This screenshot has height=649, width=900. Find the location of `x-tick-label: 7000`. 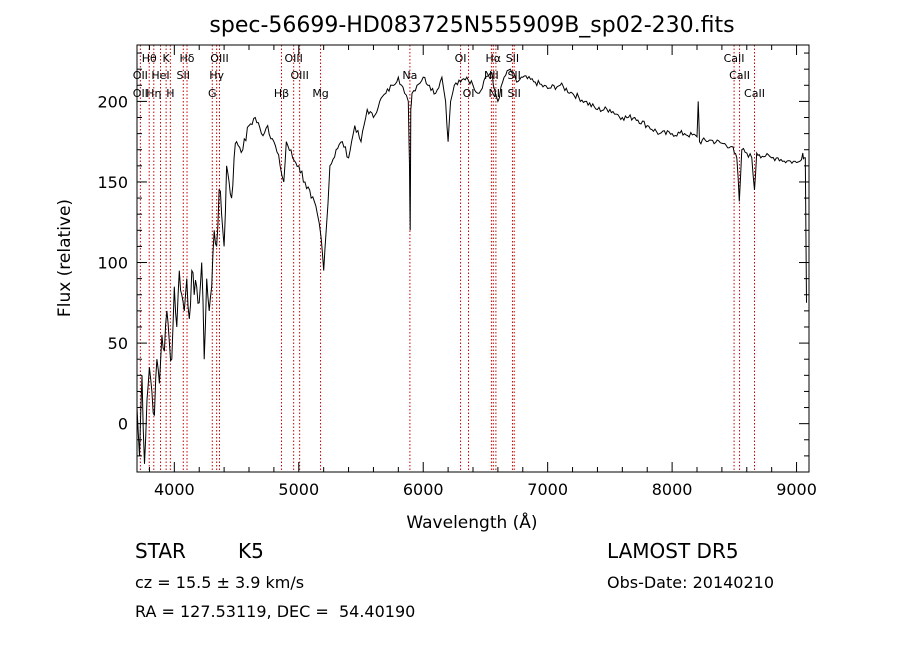

x-tick-label: 7000 is located at coordinates (547, 489).